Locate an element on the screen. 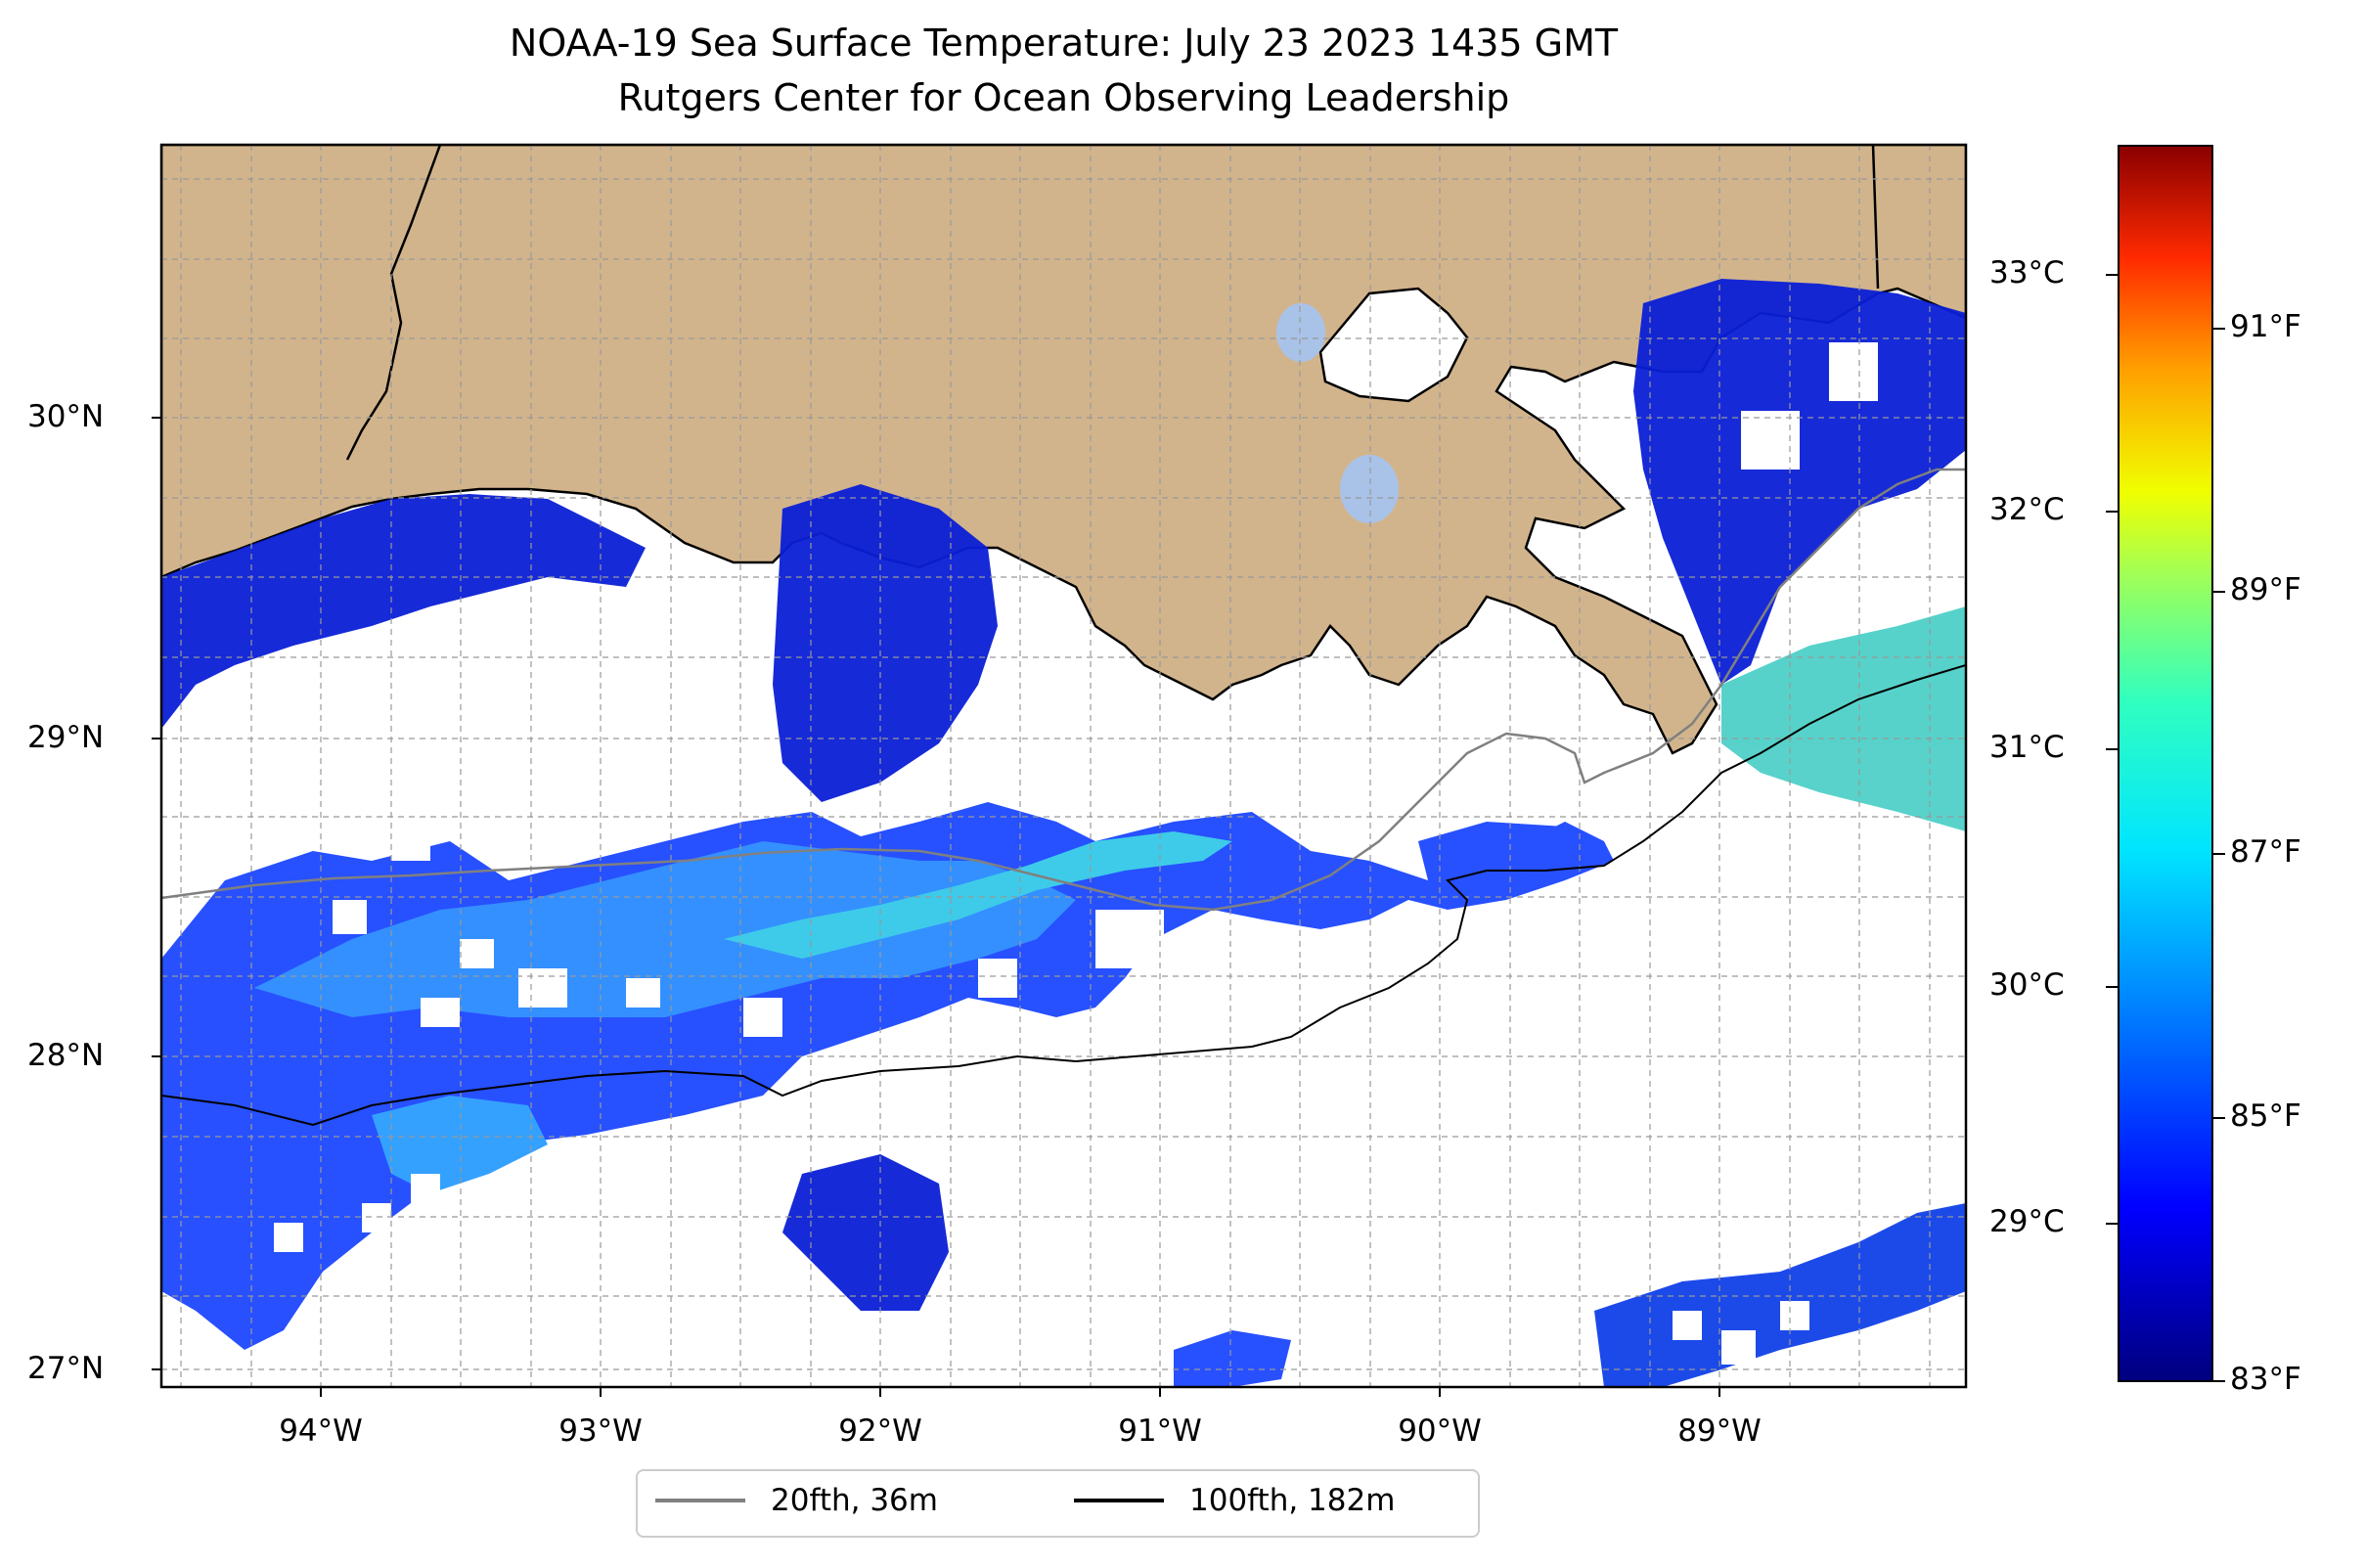 The width and height of the screenshot is (2365, 1568). lake-maurepas is located at coordinates (1300, 332).